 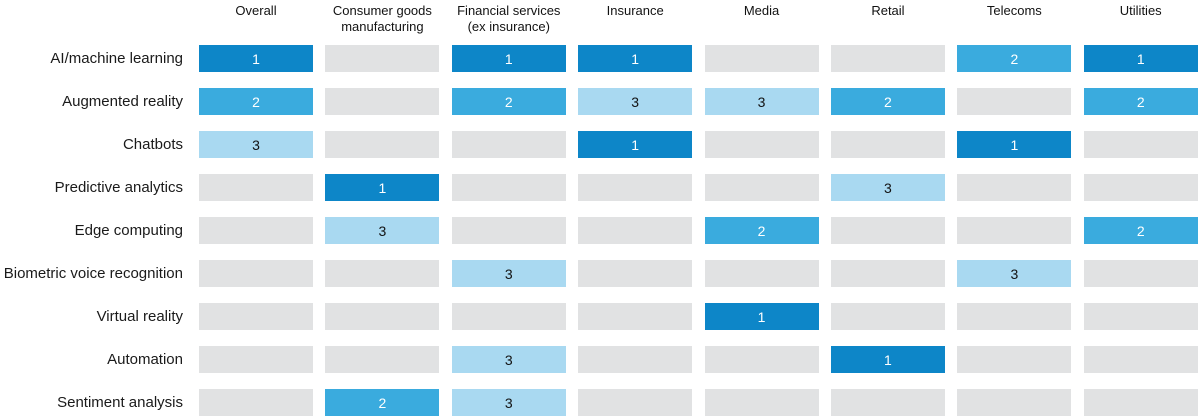 I want to click on row-label: AI/machine learning, so click(x=116, y=58).